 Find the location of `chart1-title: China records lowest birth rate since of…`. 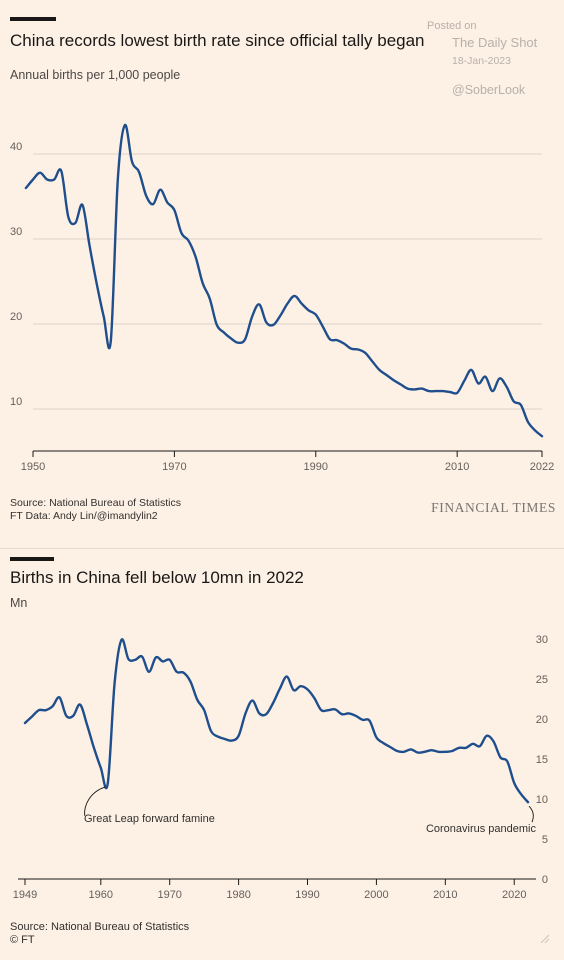

chart1-title: China records lowest birth rate since of… is located at coordinates (217, 40).